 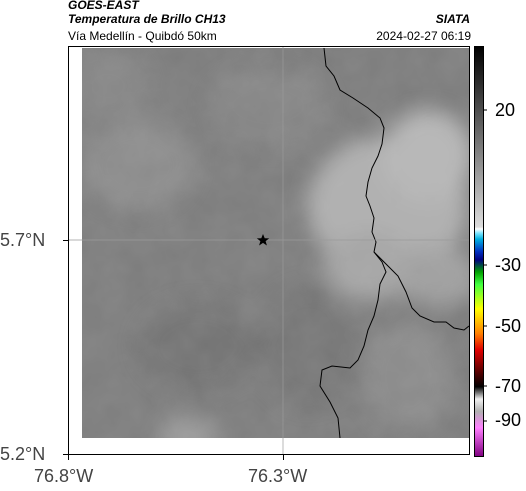 I want to click on colorbar-tick-label: -50, so click(x=508, y=326).